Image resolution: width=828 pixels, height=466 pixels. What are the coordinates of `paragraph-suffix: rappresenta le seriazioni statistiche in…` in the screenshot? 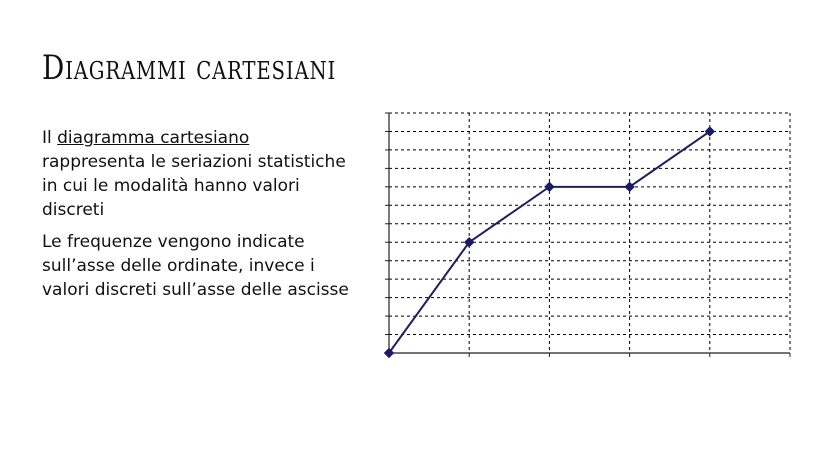 It's located at (194, 186).